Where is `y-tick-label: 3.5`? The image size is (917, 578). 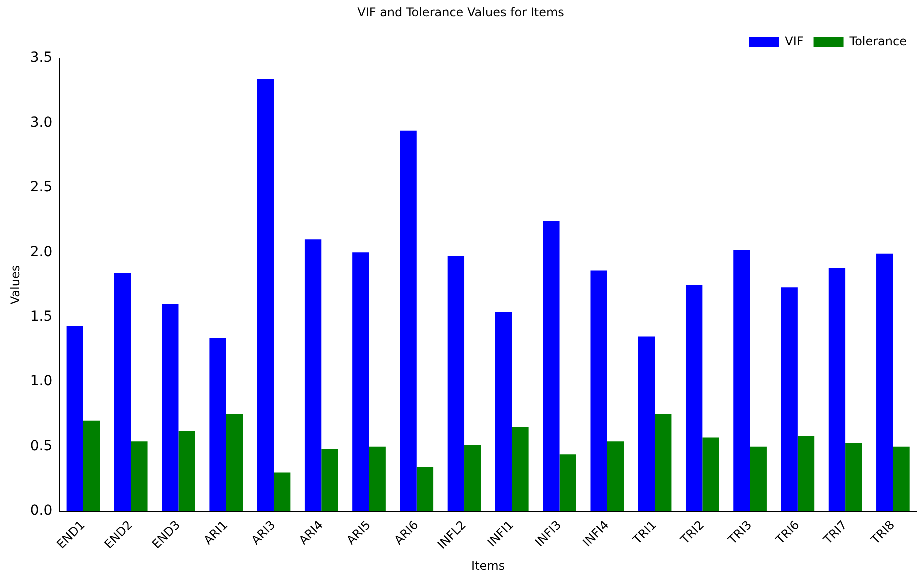 y-tick-label: 3.5 is located at coordinates (41, 58).